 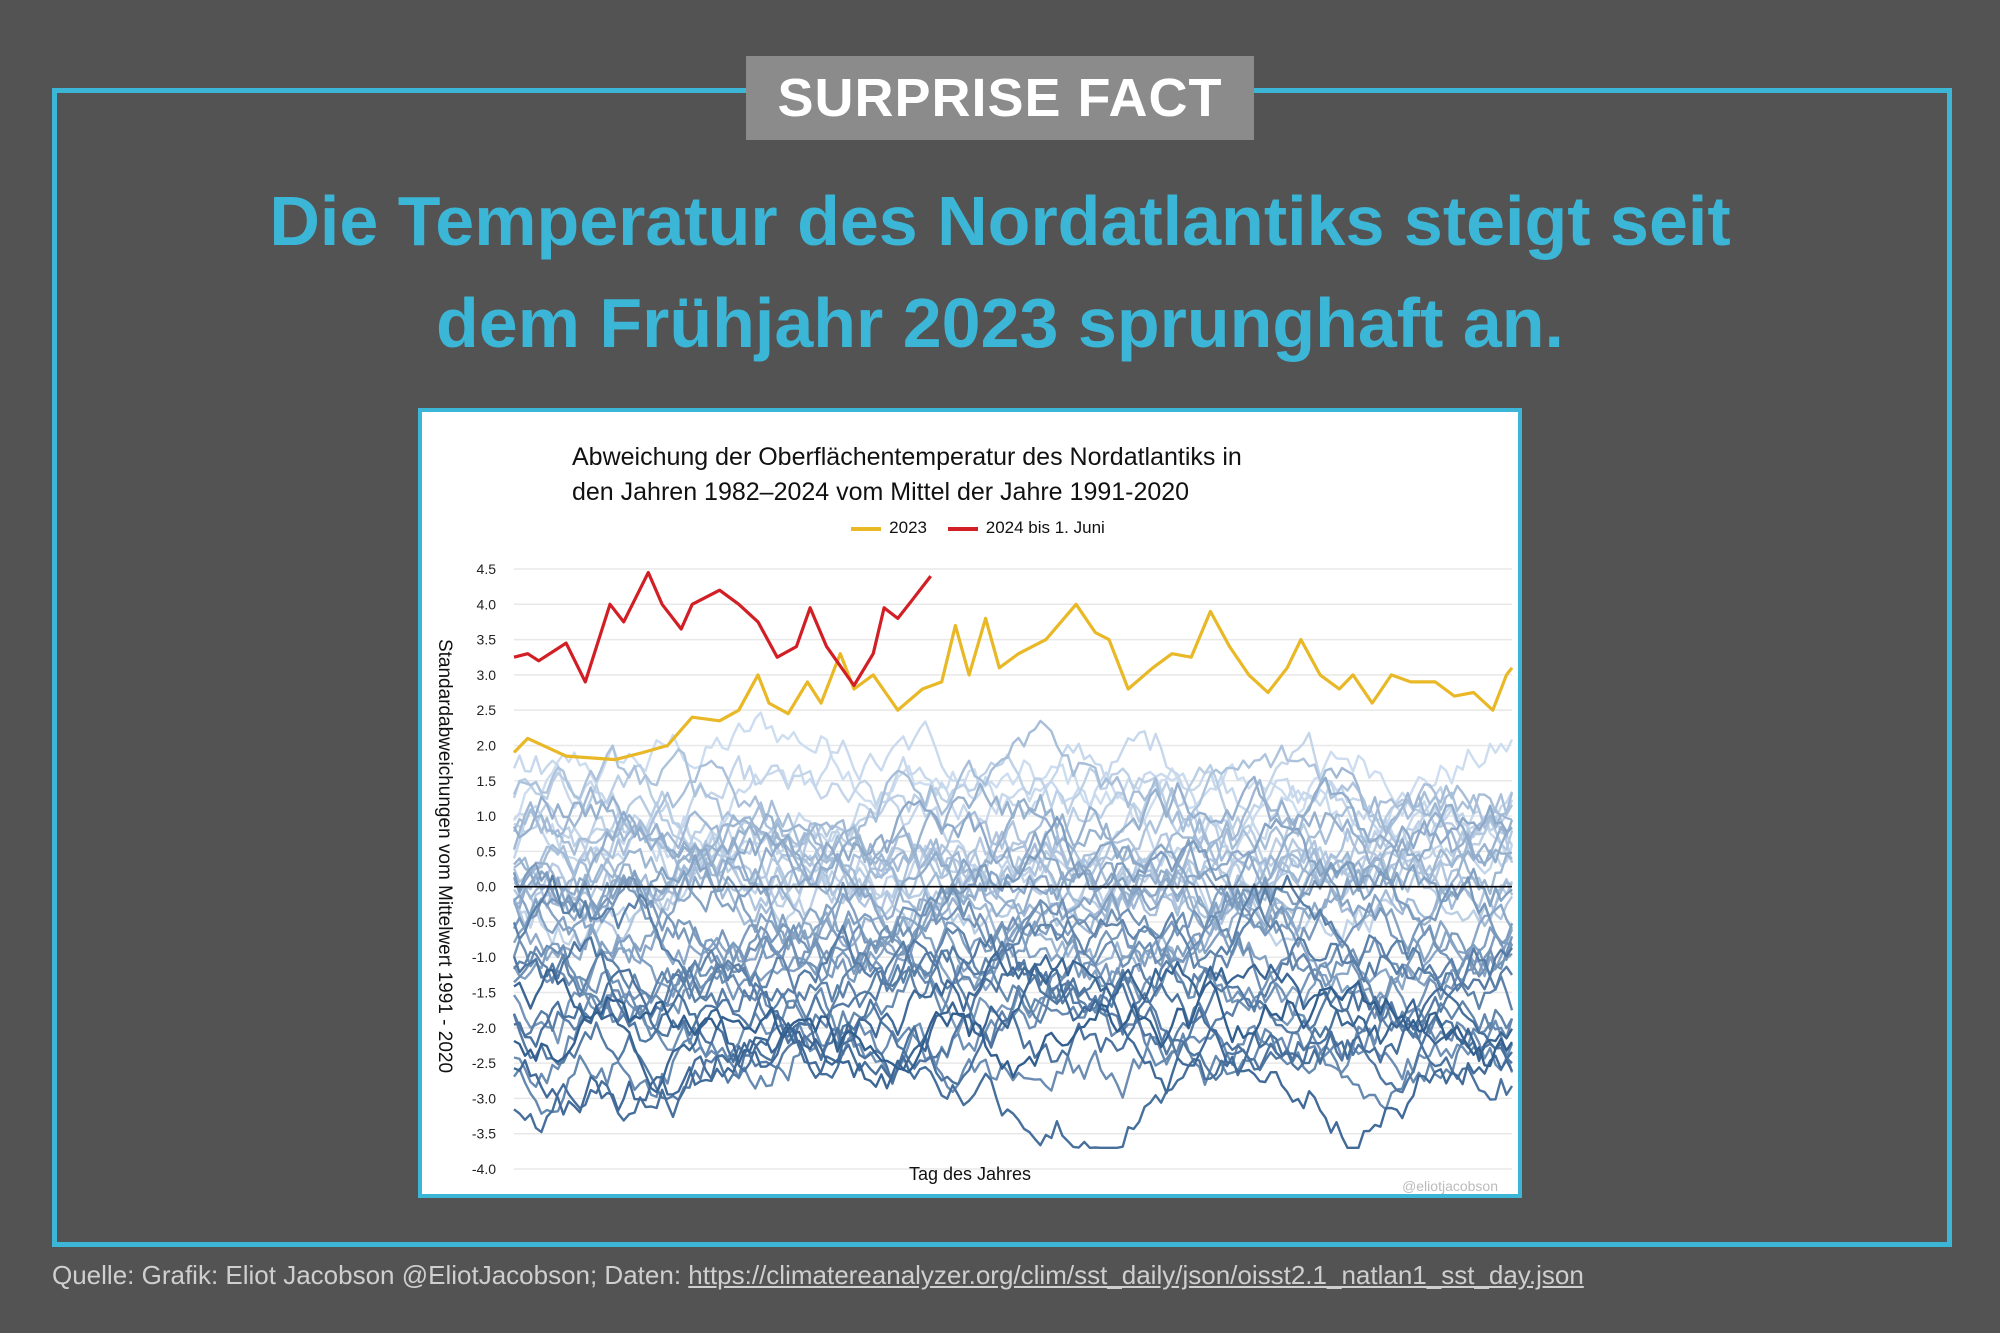 I want to click on y-tick-label: -2.0, so click(x=484, y=1028).